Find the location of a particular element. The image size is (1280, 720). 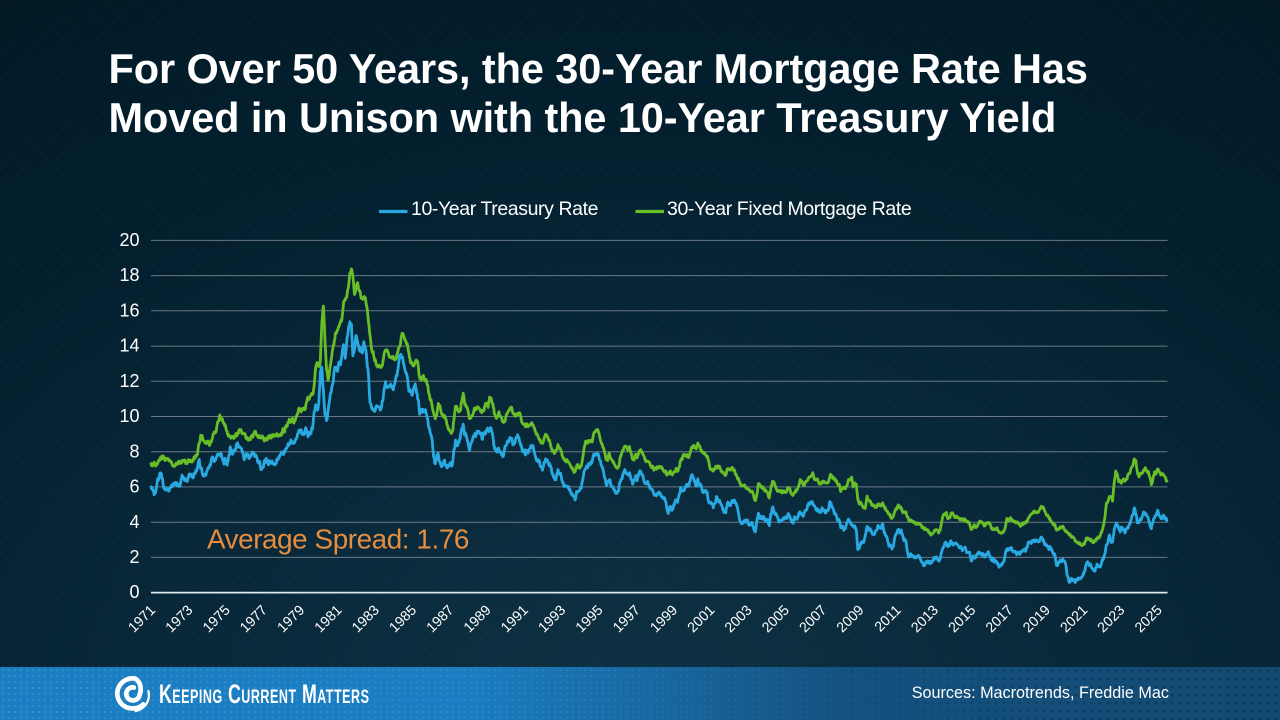

svg-text: 1971 is located at coordinates (142, 619).